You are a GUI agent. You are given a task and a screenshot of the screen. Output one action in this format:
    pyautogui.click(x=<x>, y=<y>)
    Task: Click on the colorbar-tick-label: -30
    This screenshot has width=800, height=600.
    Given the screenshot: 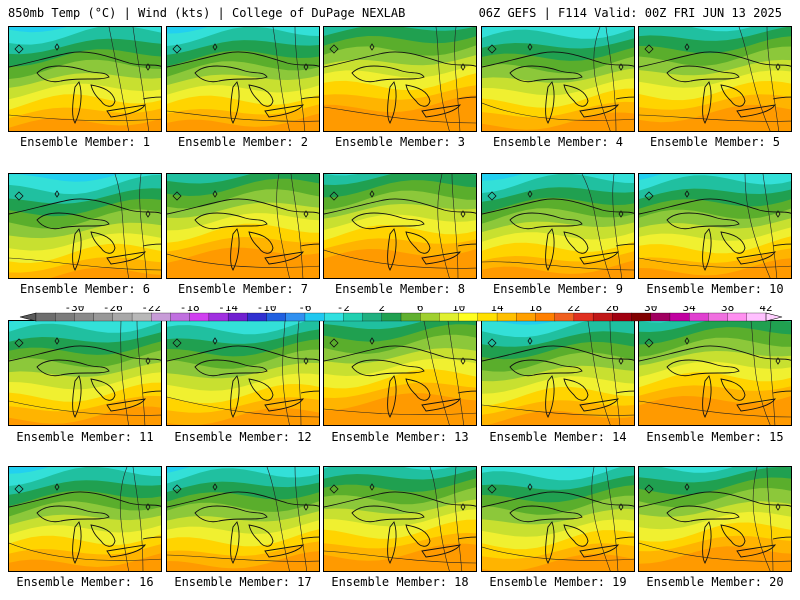 What is the action you would take?
    pyautogui.click(x=74, y=310)
    